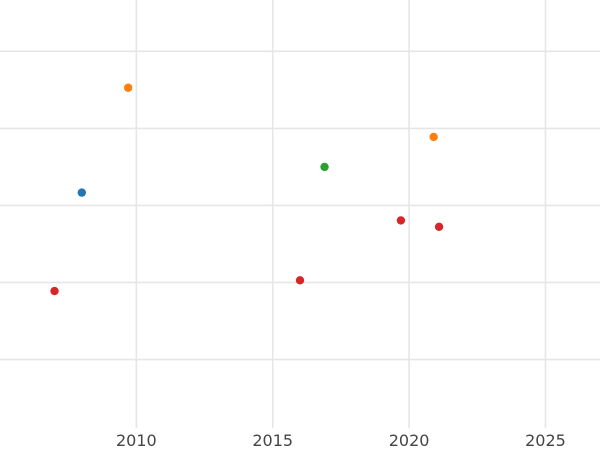  What do you see at coordinates (136, 440) in the screenshot?
I see `x-tick-label: 2010` at bounding box center [136, 440].